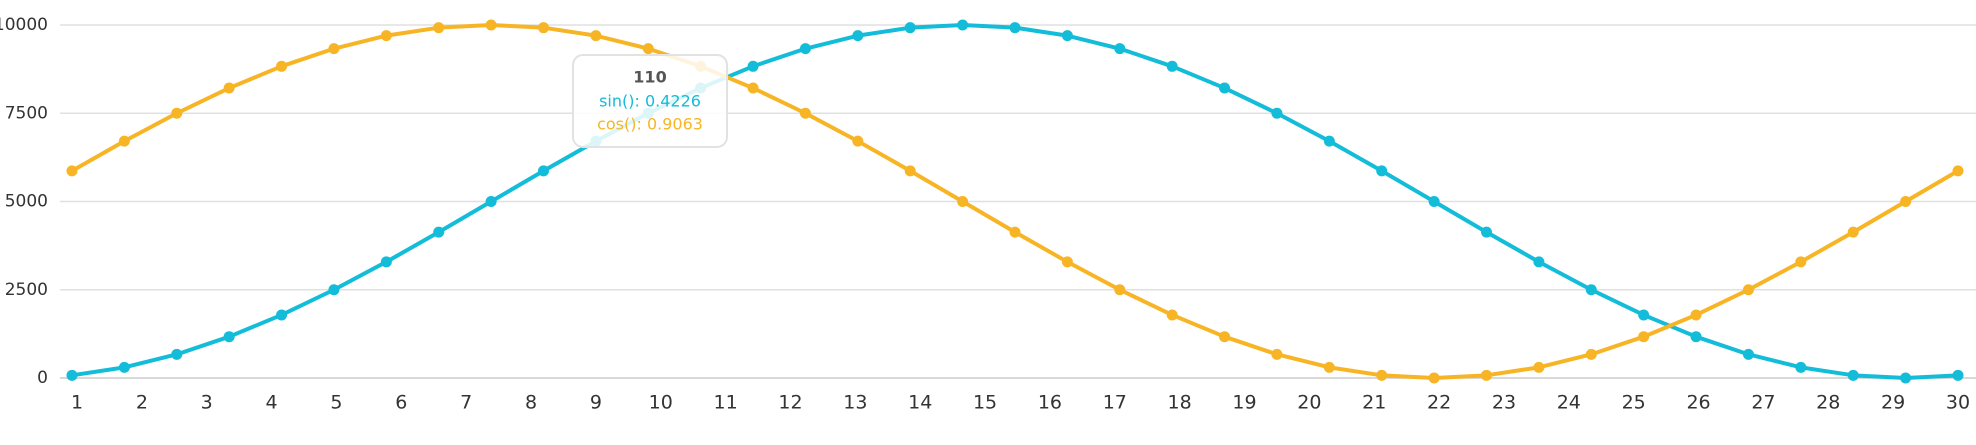  I want to click on x-tick-label: 12, so click(790, 403).